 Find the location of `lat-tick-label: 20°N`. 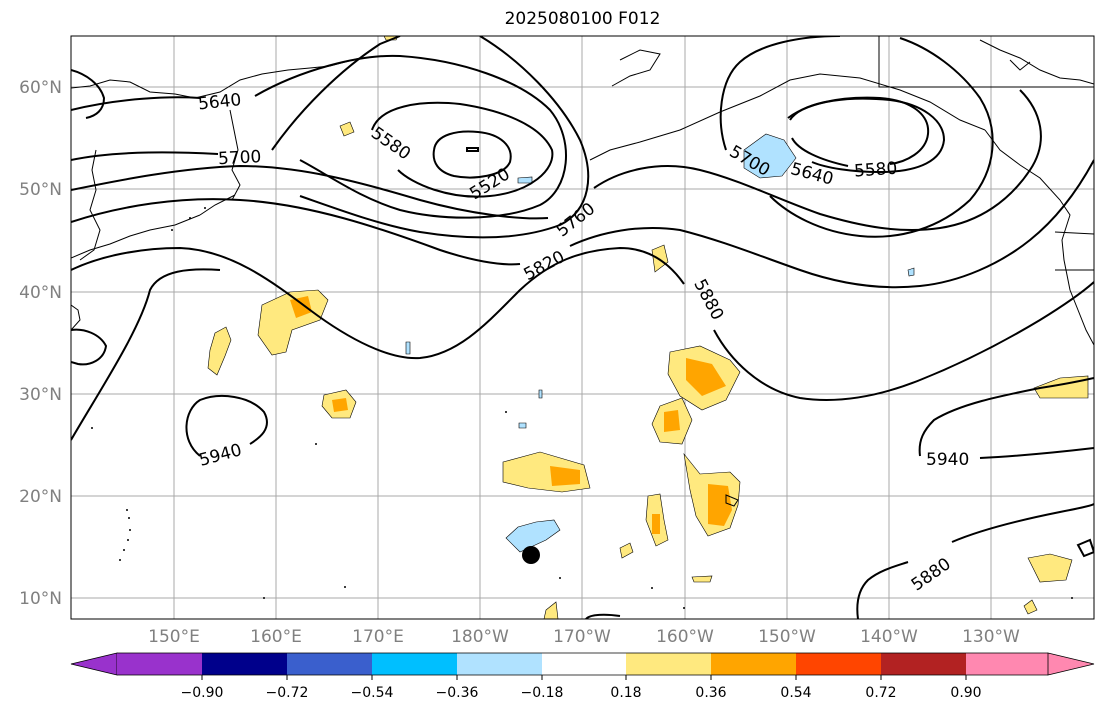

lat-tick-label: 20°N is located at coordinates (40, 497).